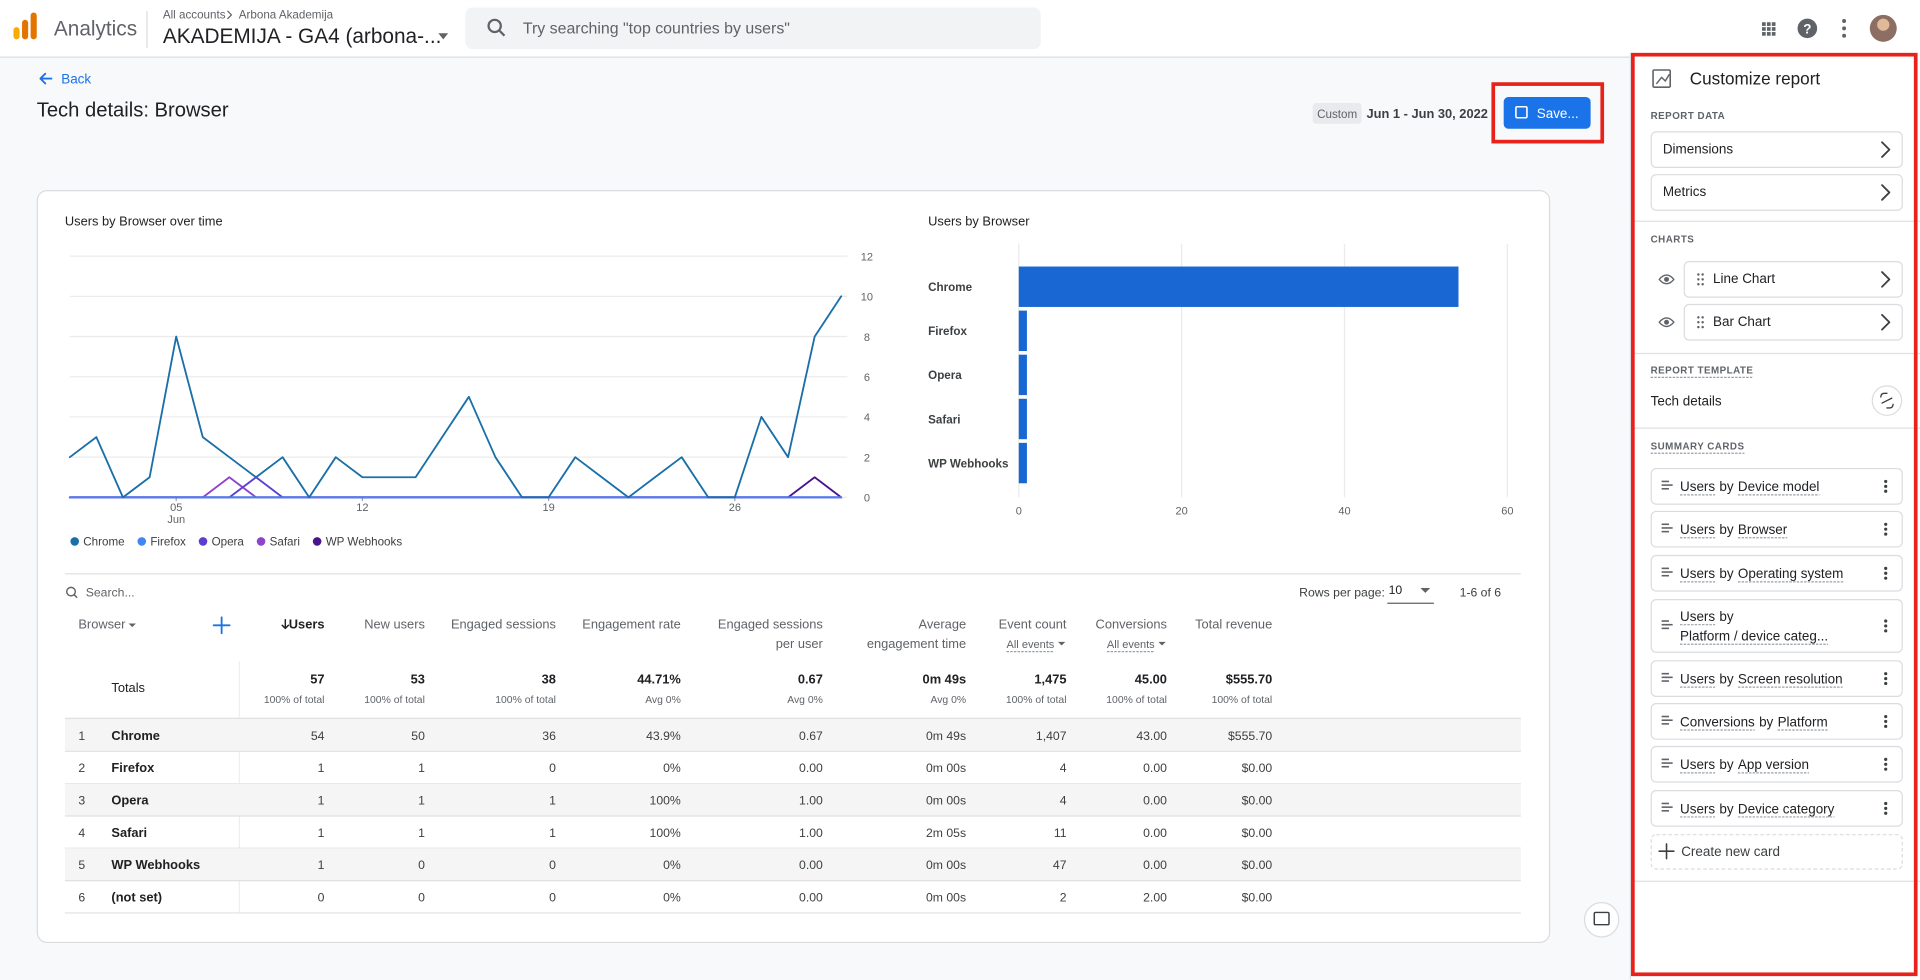 This screenshot has width=1920, height=980. What do you see at coordinates (364, 542) in the screenshot?
I see `legend-label: WP Webhooks` at bounding box center [364, 542].